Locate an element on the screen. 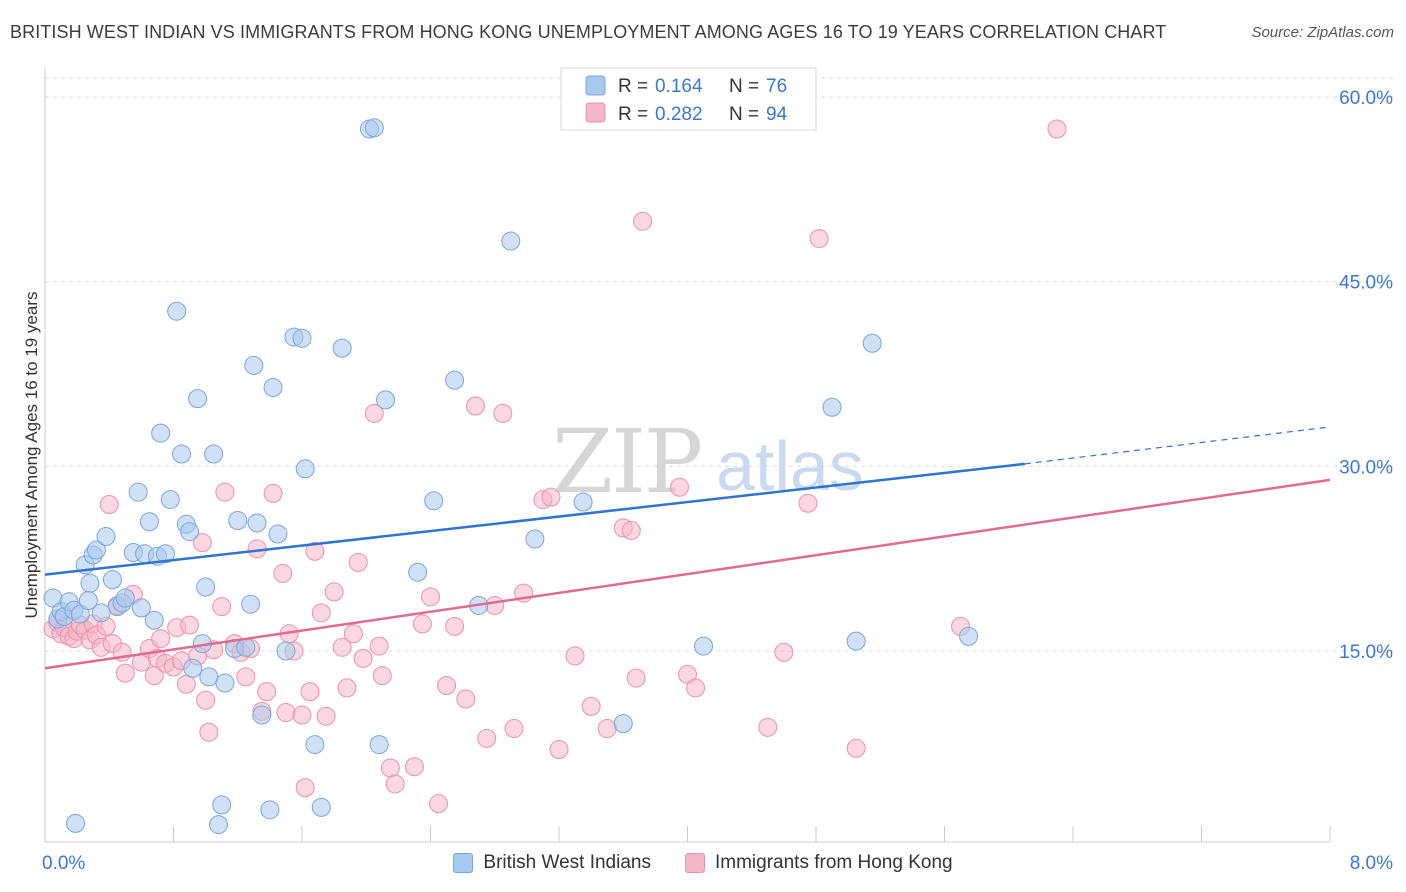  legend-r-value-blue: 0.164 is located at coordinates (679, 86).